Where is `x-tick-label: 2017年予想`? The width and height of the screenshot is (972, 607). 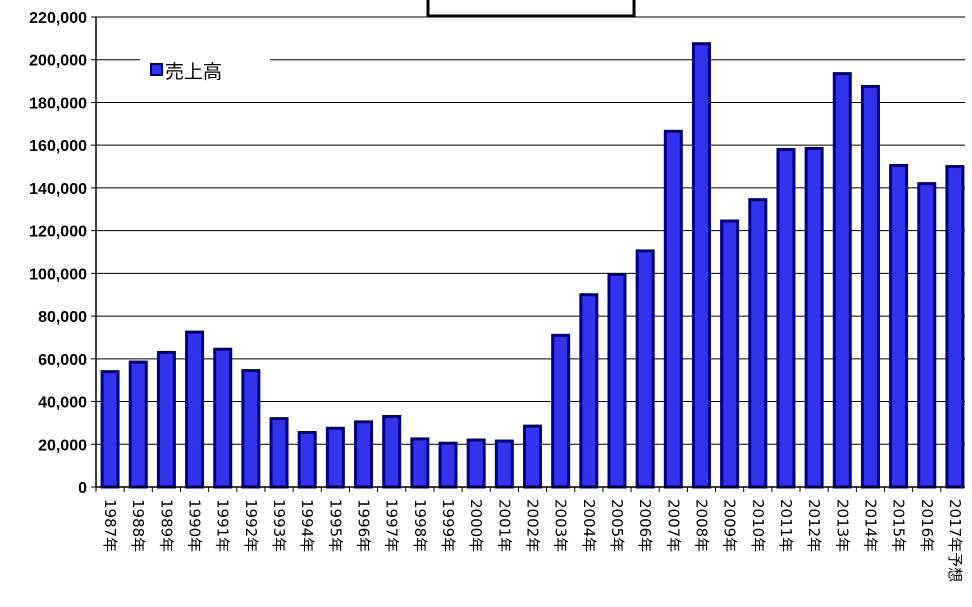
x-tick-label: 2017年予想 is located at coordinates (955, 540).